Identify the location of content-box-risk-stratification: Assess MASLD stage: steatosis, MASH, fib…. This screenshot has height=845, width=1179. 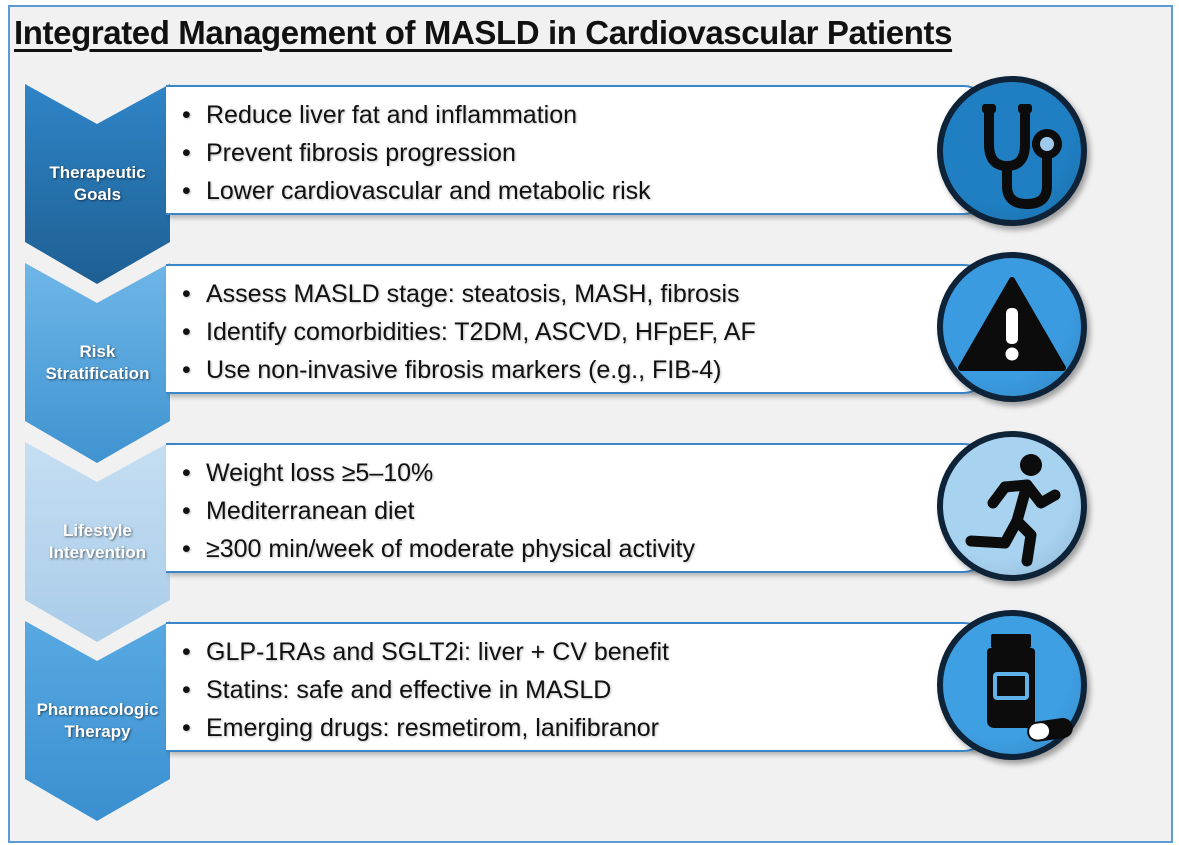
(576, 329).